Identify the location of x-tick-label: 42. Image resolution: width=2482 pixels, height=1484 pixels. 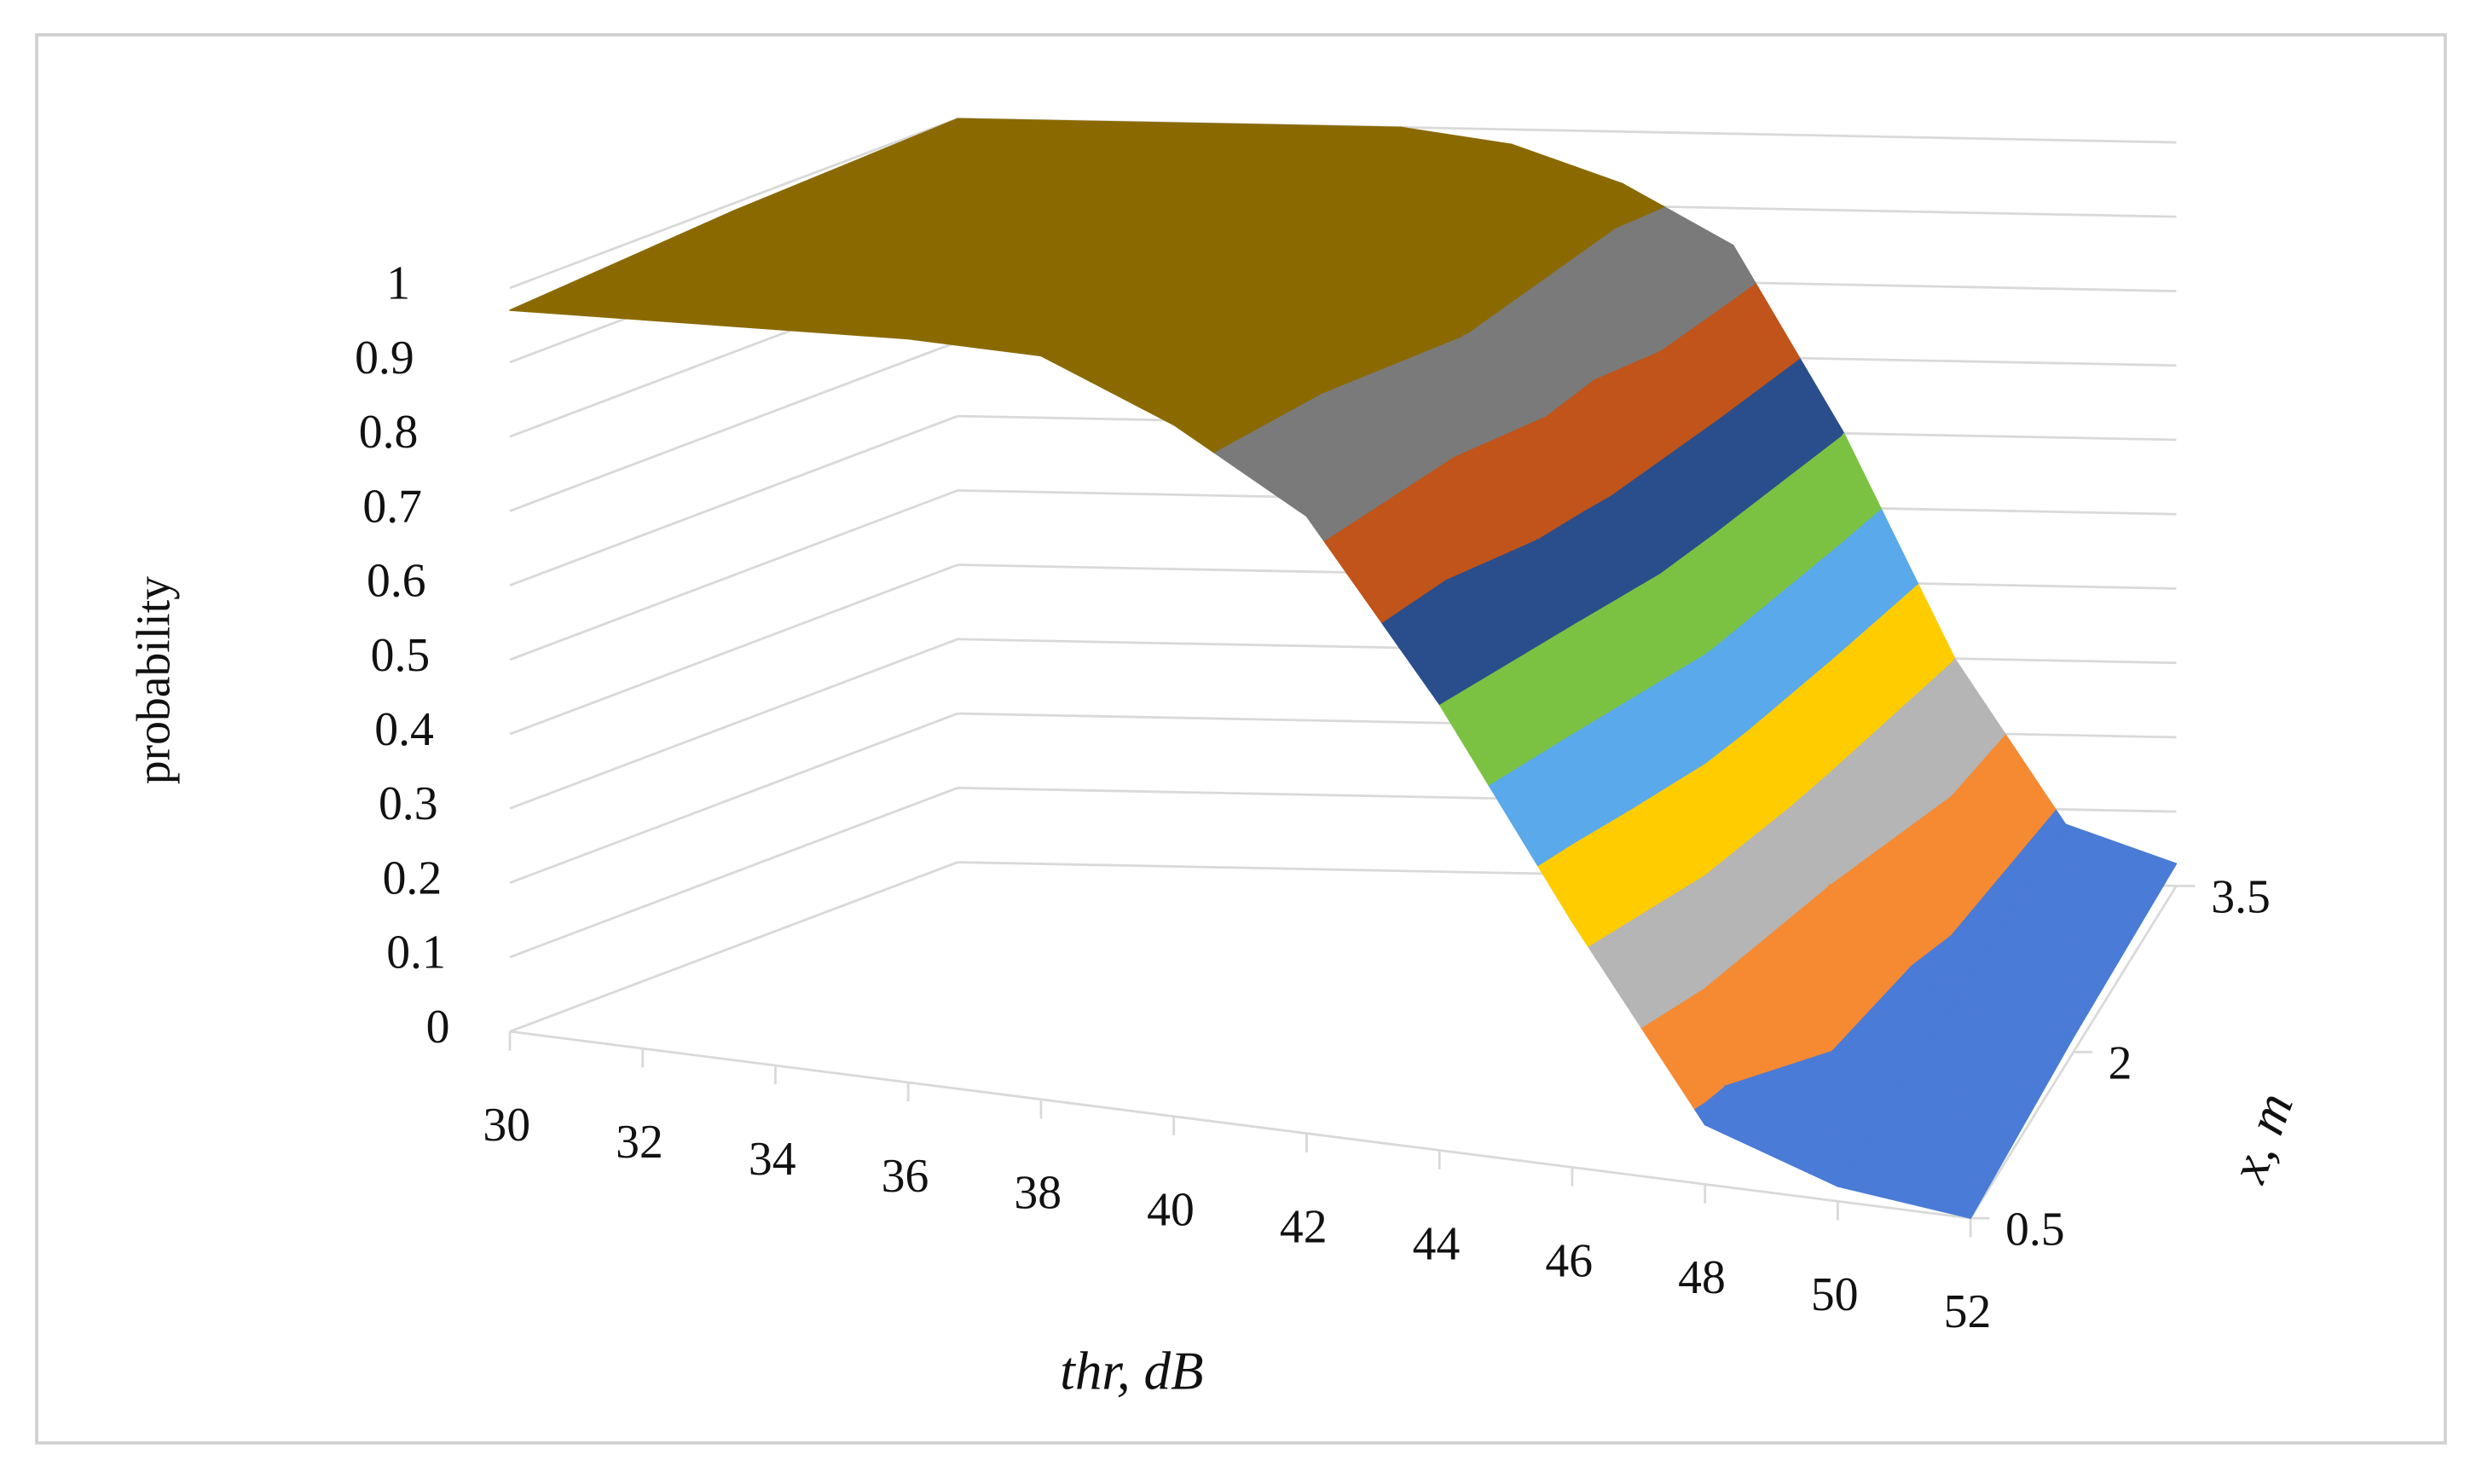
(1304, 1226).